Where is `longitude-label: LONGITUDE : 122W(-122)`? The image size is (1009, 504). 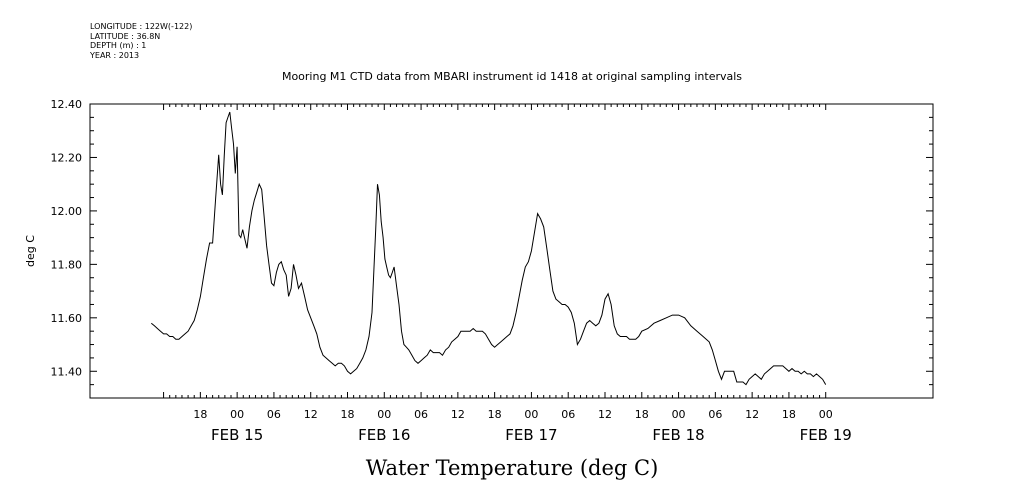
longitude-label: LONGITUDE : 122W(-122) is located at coordinates (141, 26).